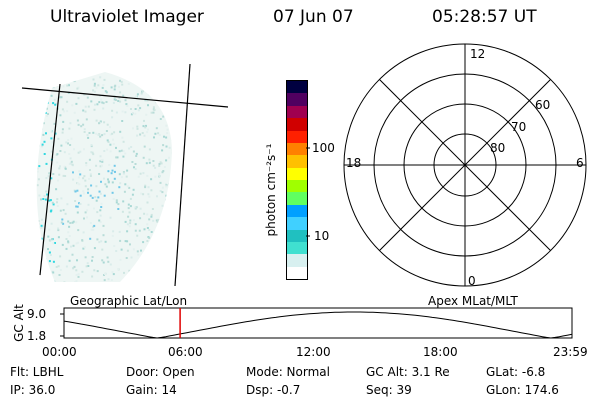 The width and height of the screenshot is (600, 400). What do you see at coordinates (478, 54) in the screenshot?
I see `mlt-label-12: 12` at bounding box center [478, 54].